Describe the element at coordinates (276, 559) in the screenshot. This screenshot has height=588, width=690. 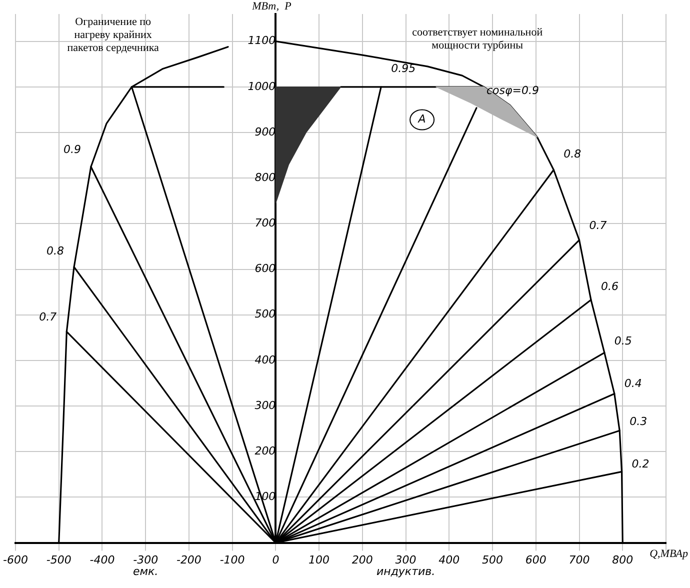
I see `x-tick-label: 0` at that location.